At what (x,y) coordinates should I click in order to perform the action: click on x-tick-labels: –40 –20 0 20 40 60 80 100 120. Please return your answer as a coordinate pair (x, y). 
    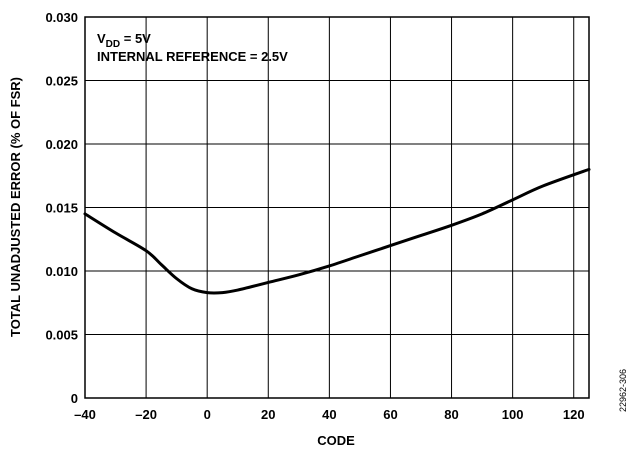
    Looking at the image, I should click on (329, 414).